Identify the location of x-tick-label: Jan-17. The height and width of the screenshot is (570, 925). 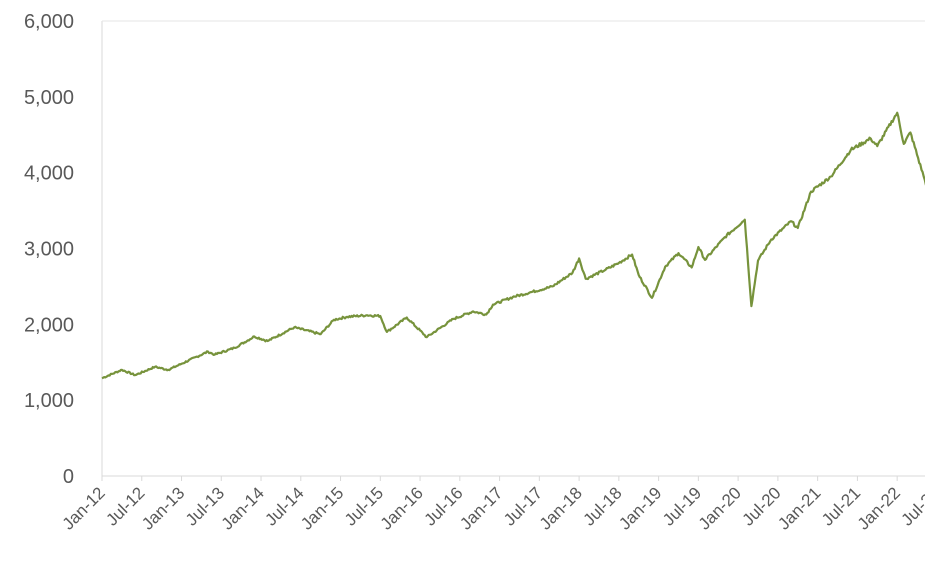
(481, 508).